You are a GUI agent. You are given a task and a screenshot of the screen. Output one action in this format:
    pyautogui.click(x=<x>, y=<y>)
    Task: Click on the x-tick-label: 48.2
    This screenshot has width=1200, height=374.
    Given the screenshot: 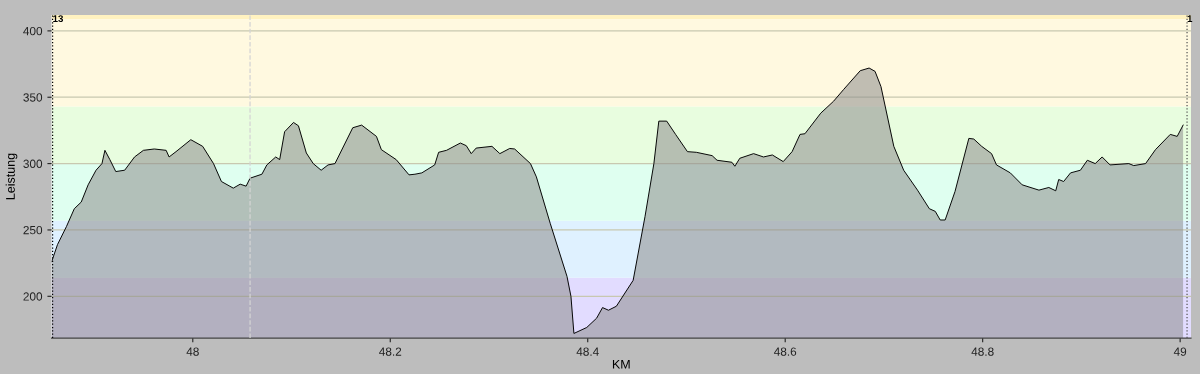 What is the action you would take?
    pyautogui.click(x=390, y=351)
    